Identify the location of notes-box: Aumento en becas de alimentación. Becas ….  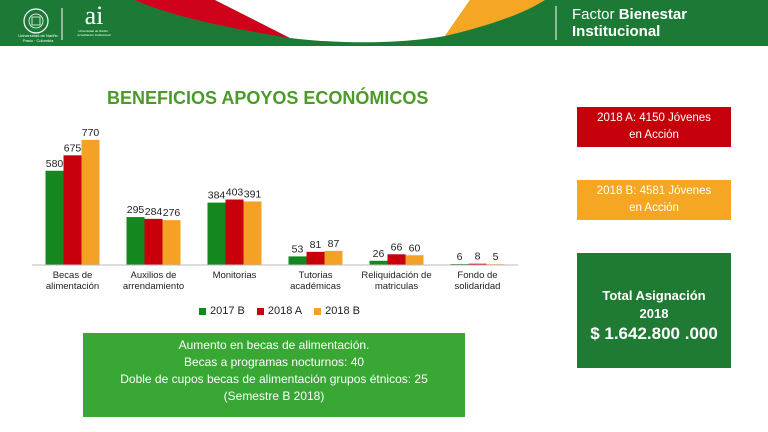
(274, 375).